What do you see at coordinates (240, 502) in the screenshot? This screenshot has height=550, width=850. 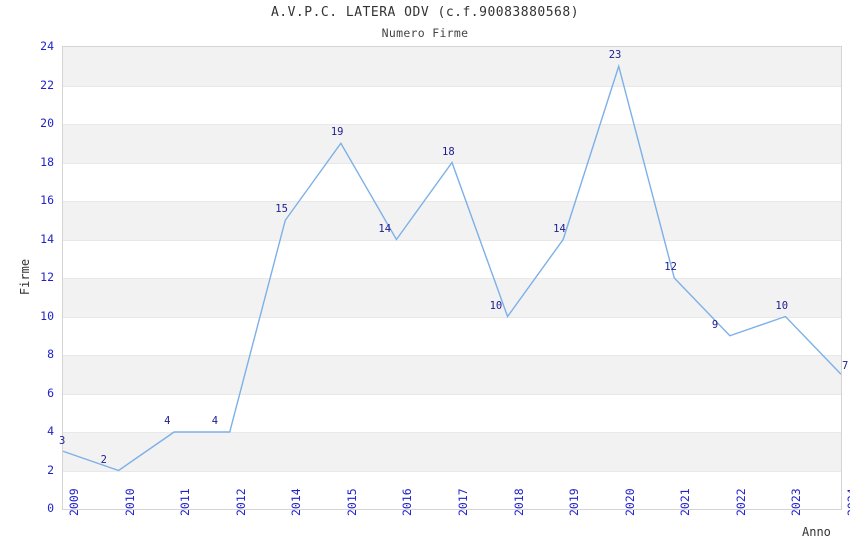 I see `x-tick-label: 2012` at bounding box center [240, 502].